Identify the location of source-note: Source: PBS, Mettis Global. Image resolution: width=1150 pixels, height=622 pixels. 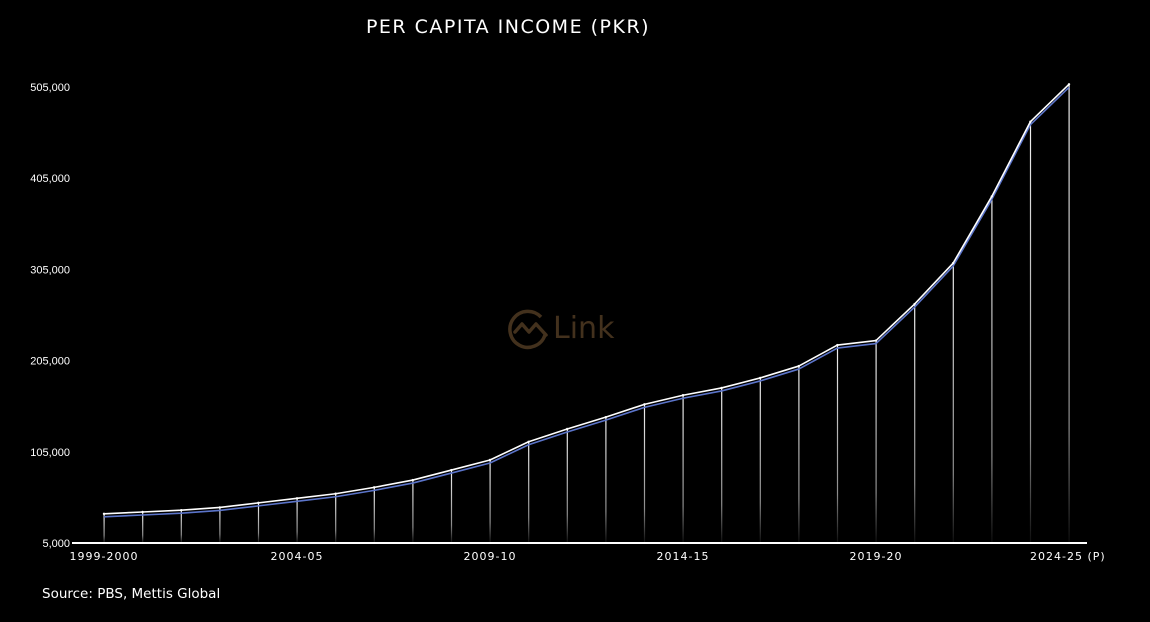
(131, 594).